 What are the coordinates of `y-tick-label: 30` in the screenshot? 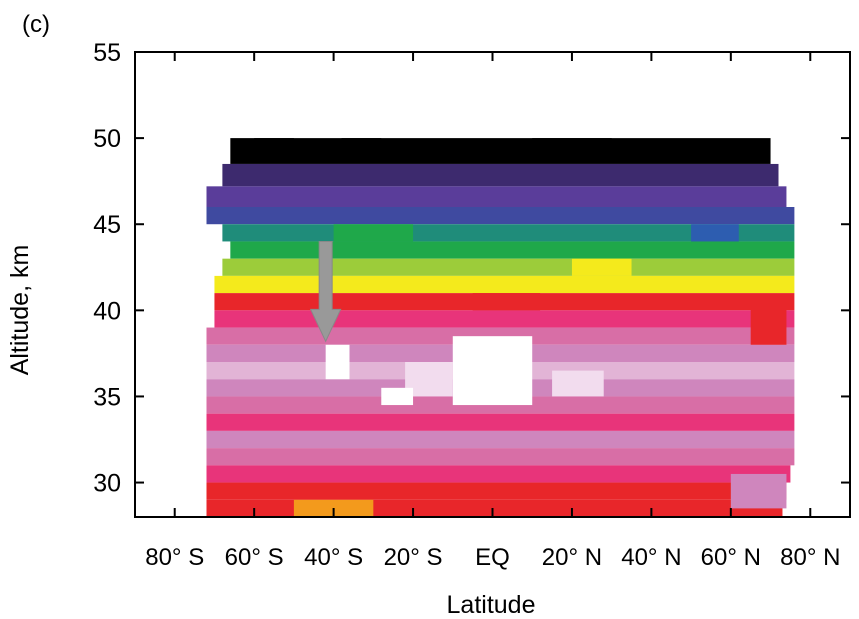 It's located at (107, 484).